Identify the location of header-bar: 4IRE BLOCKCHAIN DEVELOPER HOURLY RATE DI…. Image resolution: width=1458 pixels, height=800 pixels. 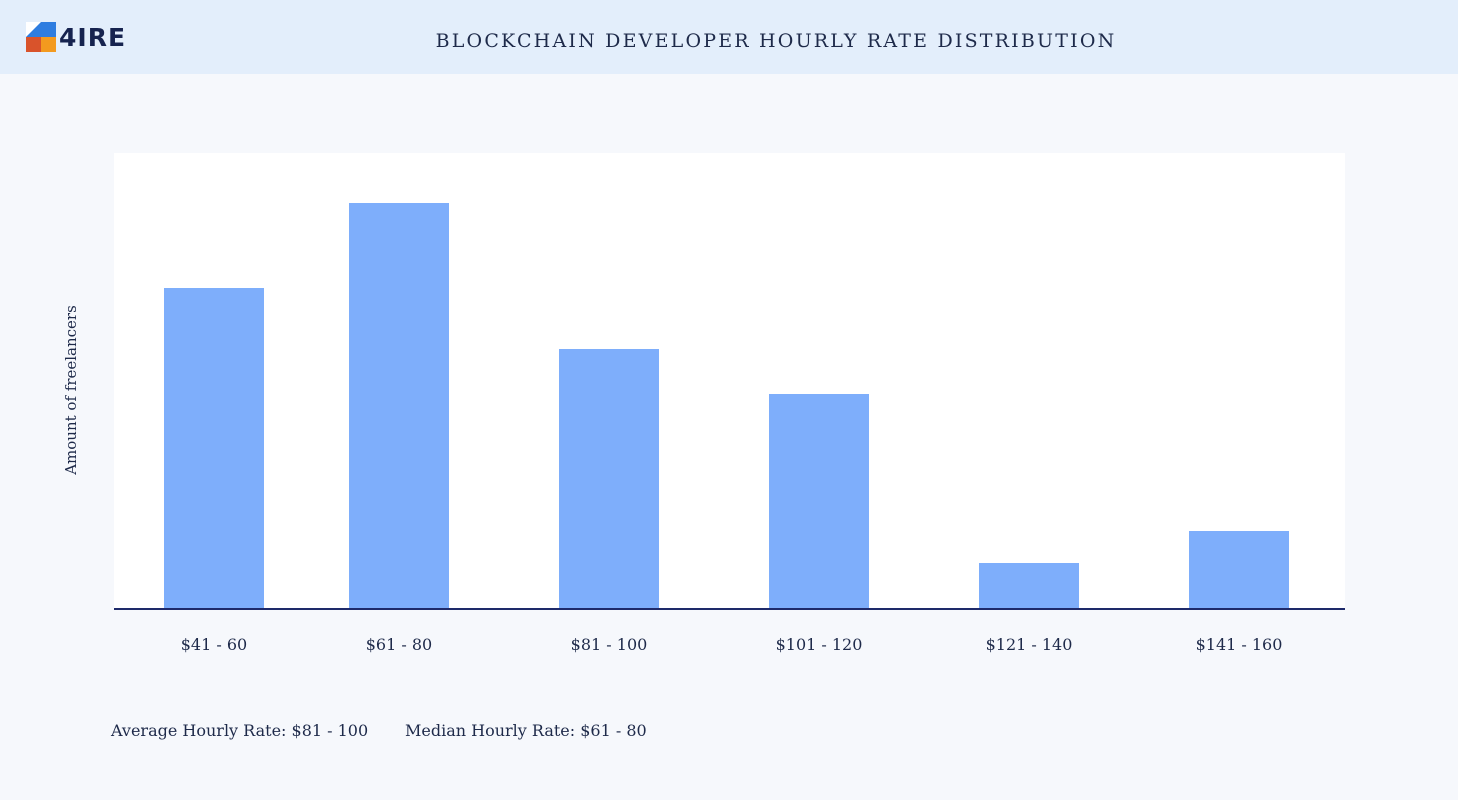
(729, 37).